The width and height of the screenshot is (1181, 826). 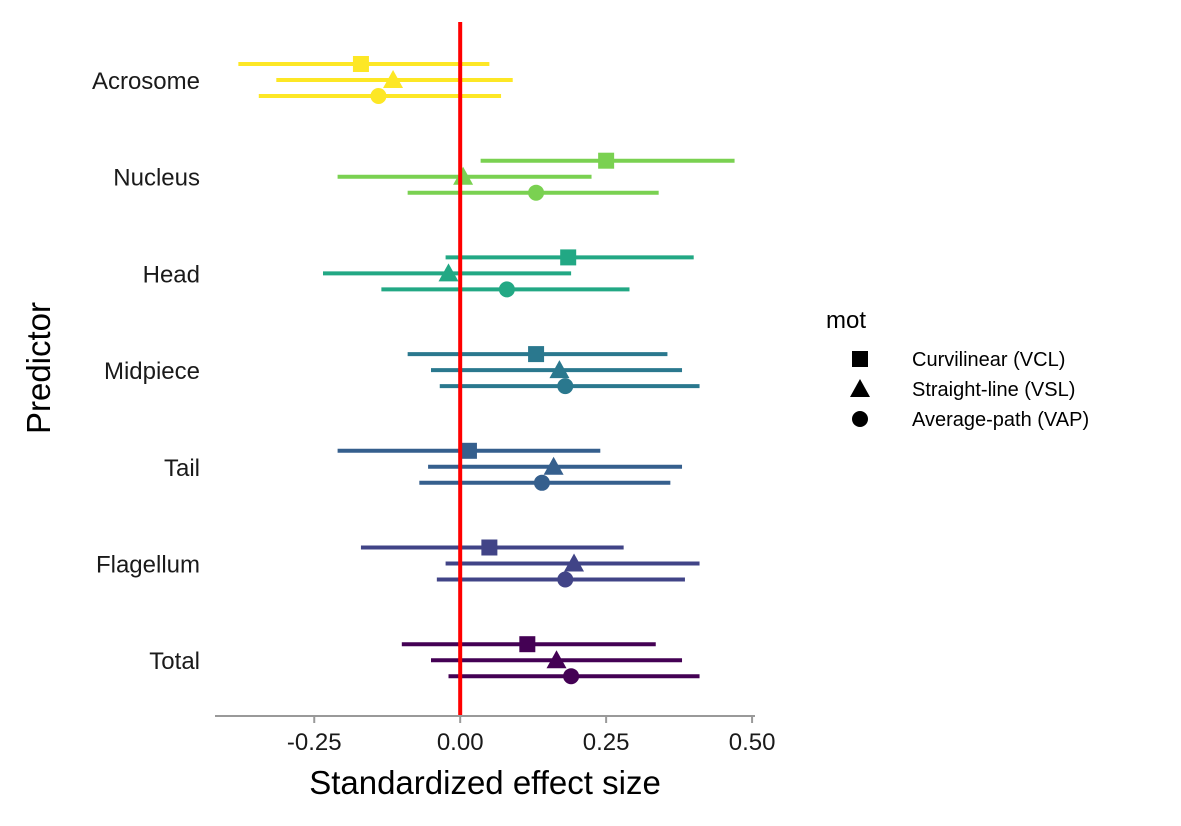 I want to click on point-head-circle, so click(x=506, y=289).